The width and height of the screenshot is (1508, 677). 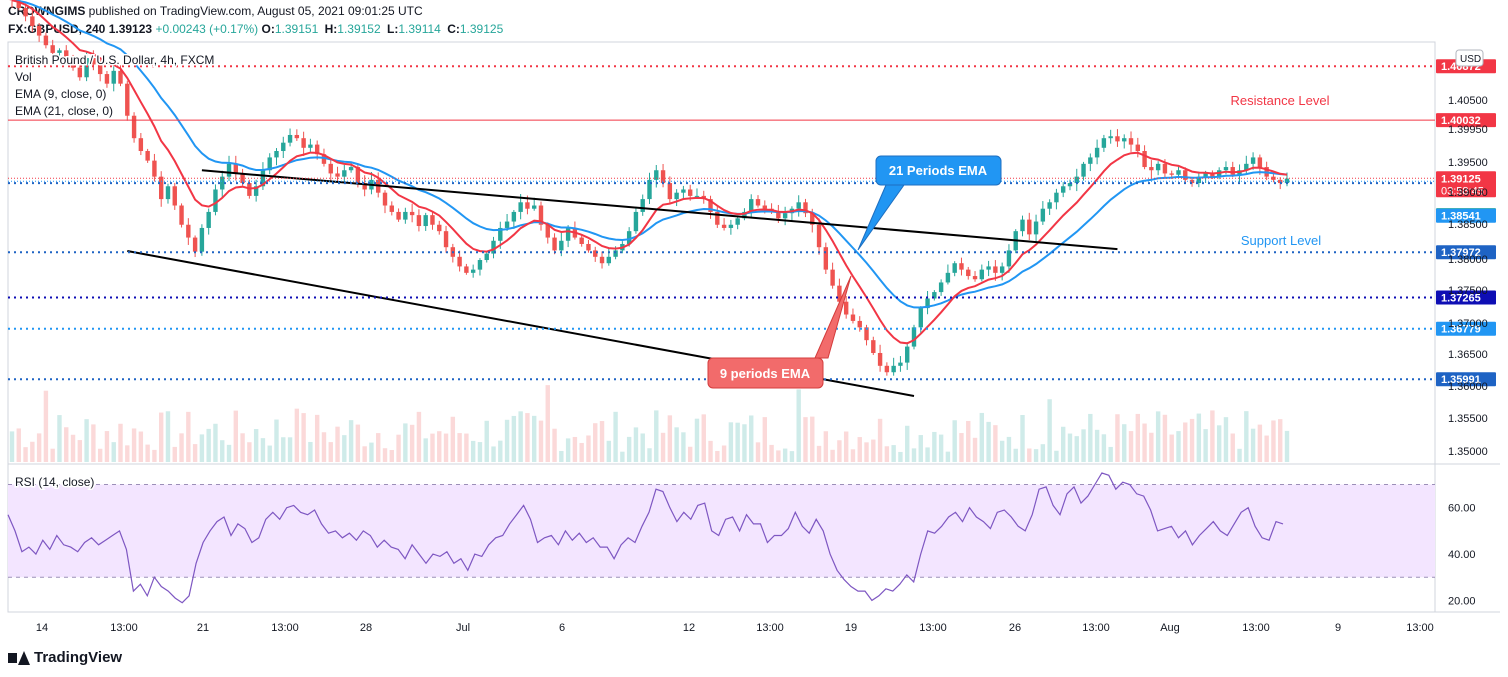 I want to click on high-value: 1.39152, so click(x=359, y=29).